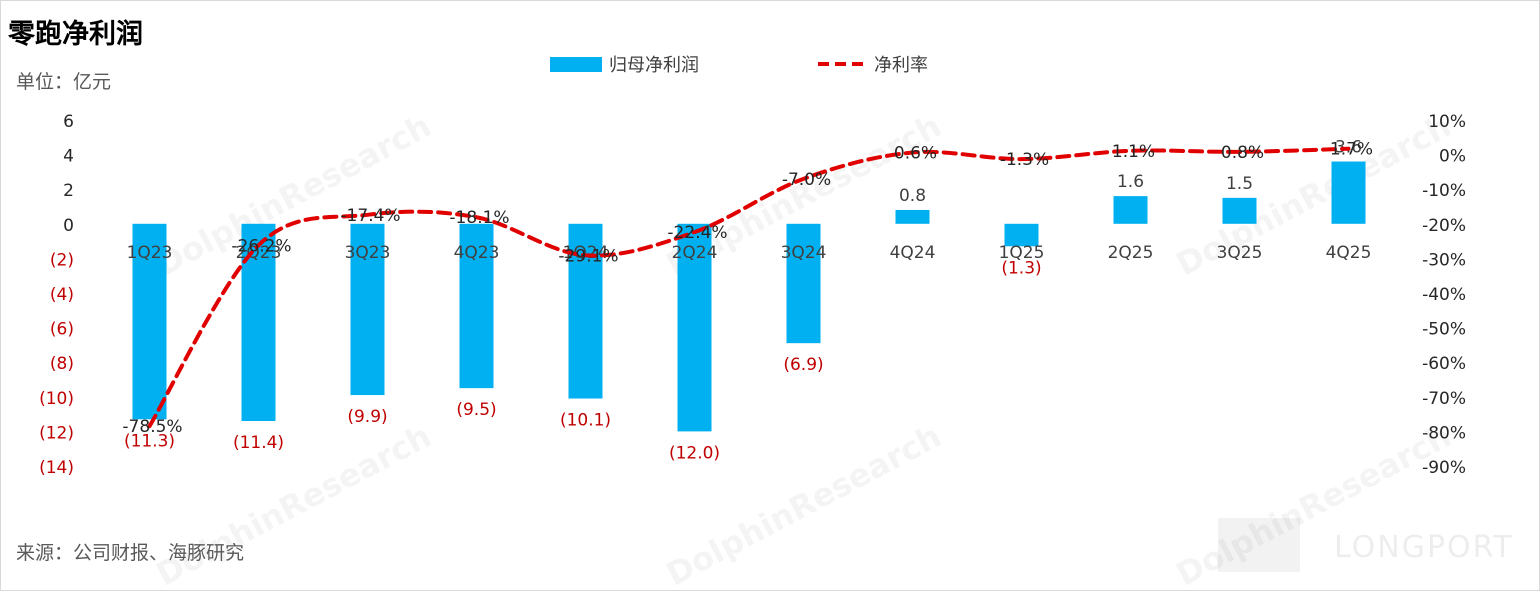 The height and width of the screenshot is (594, 1540). I want to click on x-tick-label: 3Q25, so click(1240, 253).